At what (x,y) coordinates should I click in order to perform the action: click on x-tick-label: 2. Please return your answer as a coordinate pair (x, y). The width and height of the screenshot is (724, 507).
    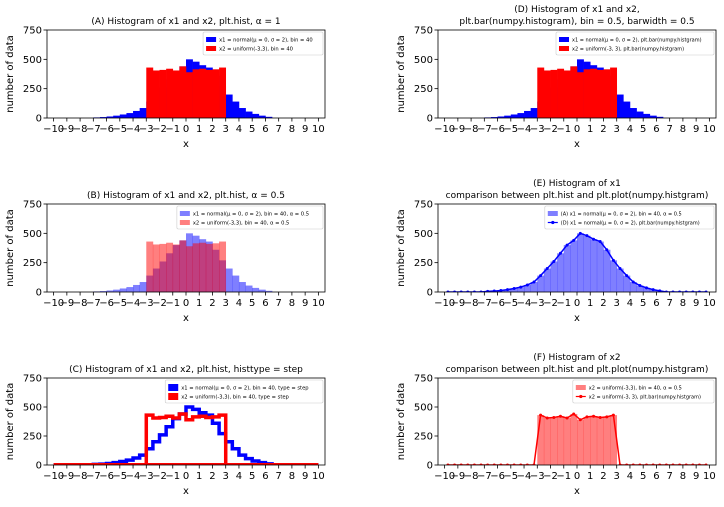
    Looking at the image, I should click on (603, 129).